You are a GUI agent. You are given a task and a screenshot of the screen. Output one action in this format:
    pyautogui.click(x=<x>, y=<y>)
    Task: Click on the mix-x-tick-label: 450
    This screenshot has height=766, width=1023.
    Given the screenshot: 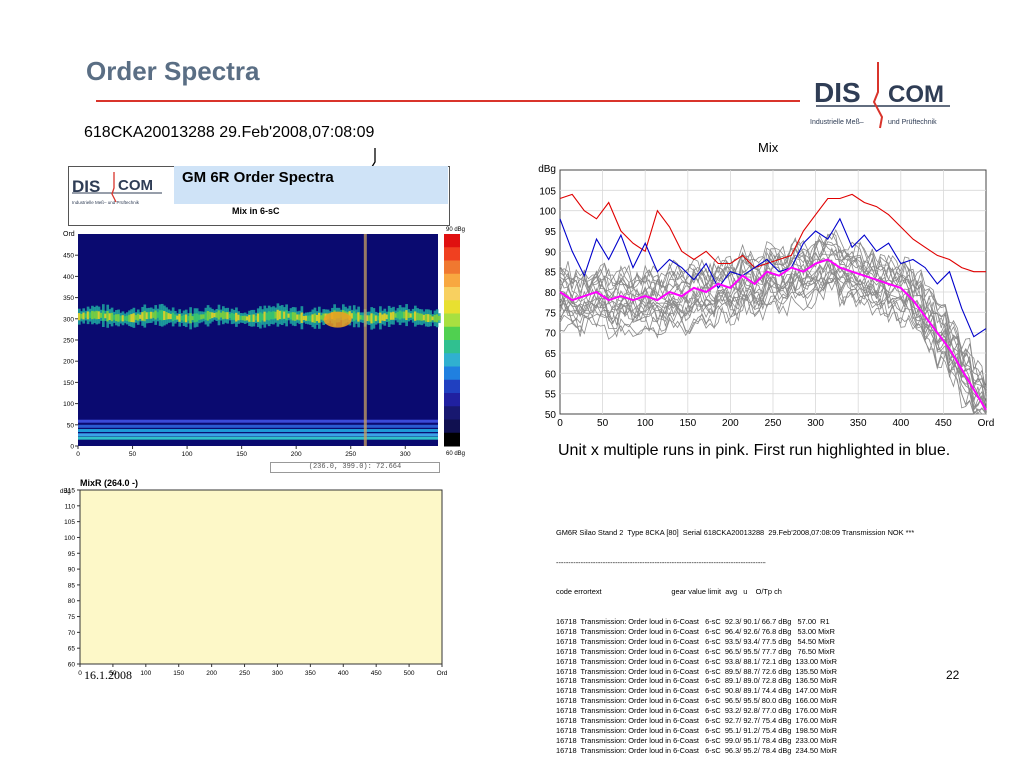 What is the action you would take?
    pyautogui.click(x=943, y=423)
    